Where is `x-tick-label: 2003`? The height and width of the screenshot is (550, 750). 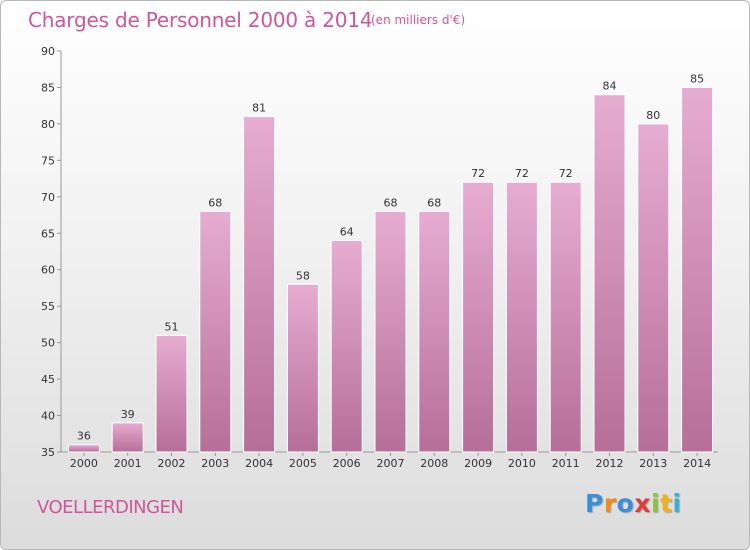 x-tick-label: 2003 is located at coordinates (215, 463).